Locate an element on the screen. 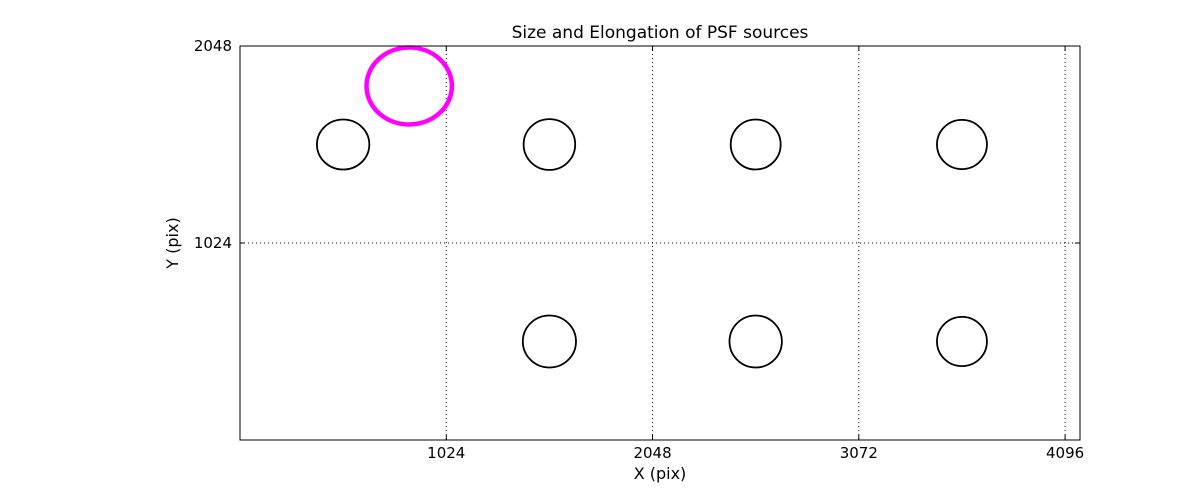 This screenshot has width=1200, height=494. y-axis-label: Y (pix) is located at coordinates (172, 243).